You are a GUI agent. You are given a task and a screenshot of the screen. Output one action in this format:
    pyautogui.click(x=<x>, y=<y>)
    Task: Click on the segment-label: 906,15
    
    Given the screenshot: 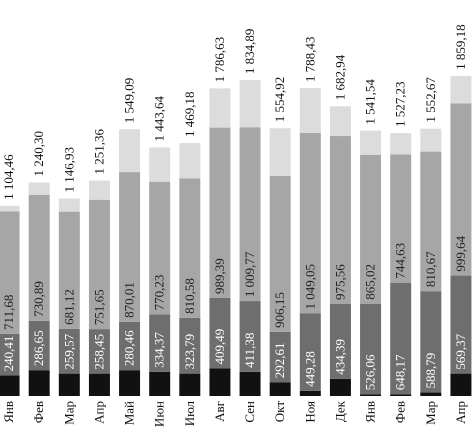 What is the action you would take?
    pyautogui.click(x=279, y=310)
    